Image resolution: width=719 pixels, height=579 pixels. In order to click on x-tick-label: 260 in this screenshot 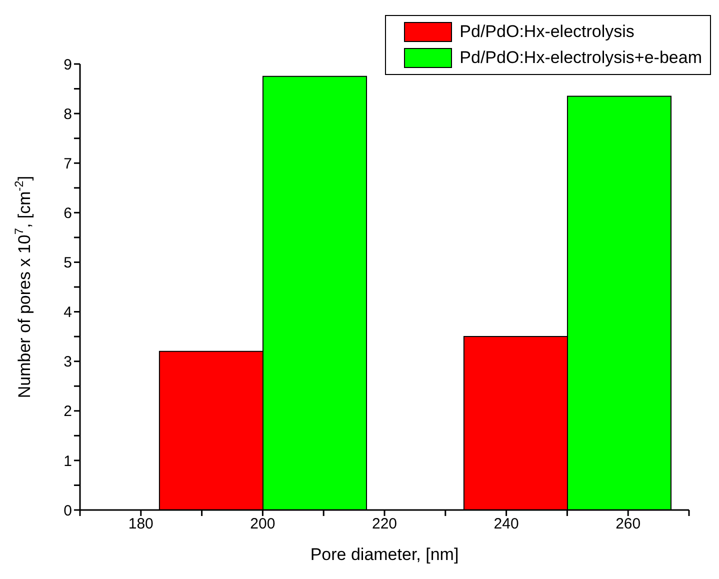, I will do `click(628, 524)`.